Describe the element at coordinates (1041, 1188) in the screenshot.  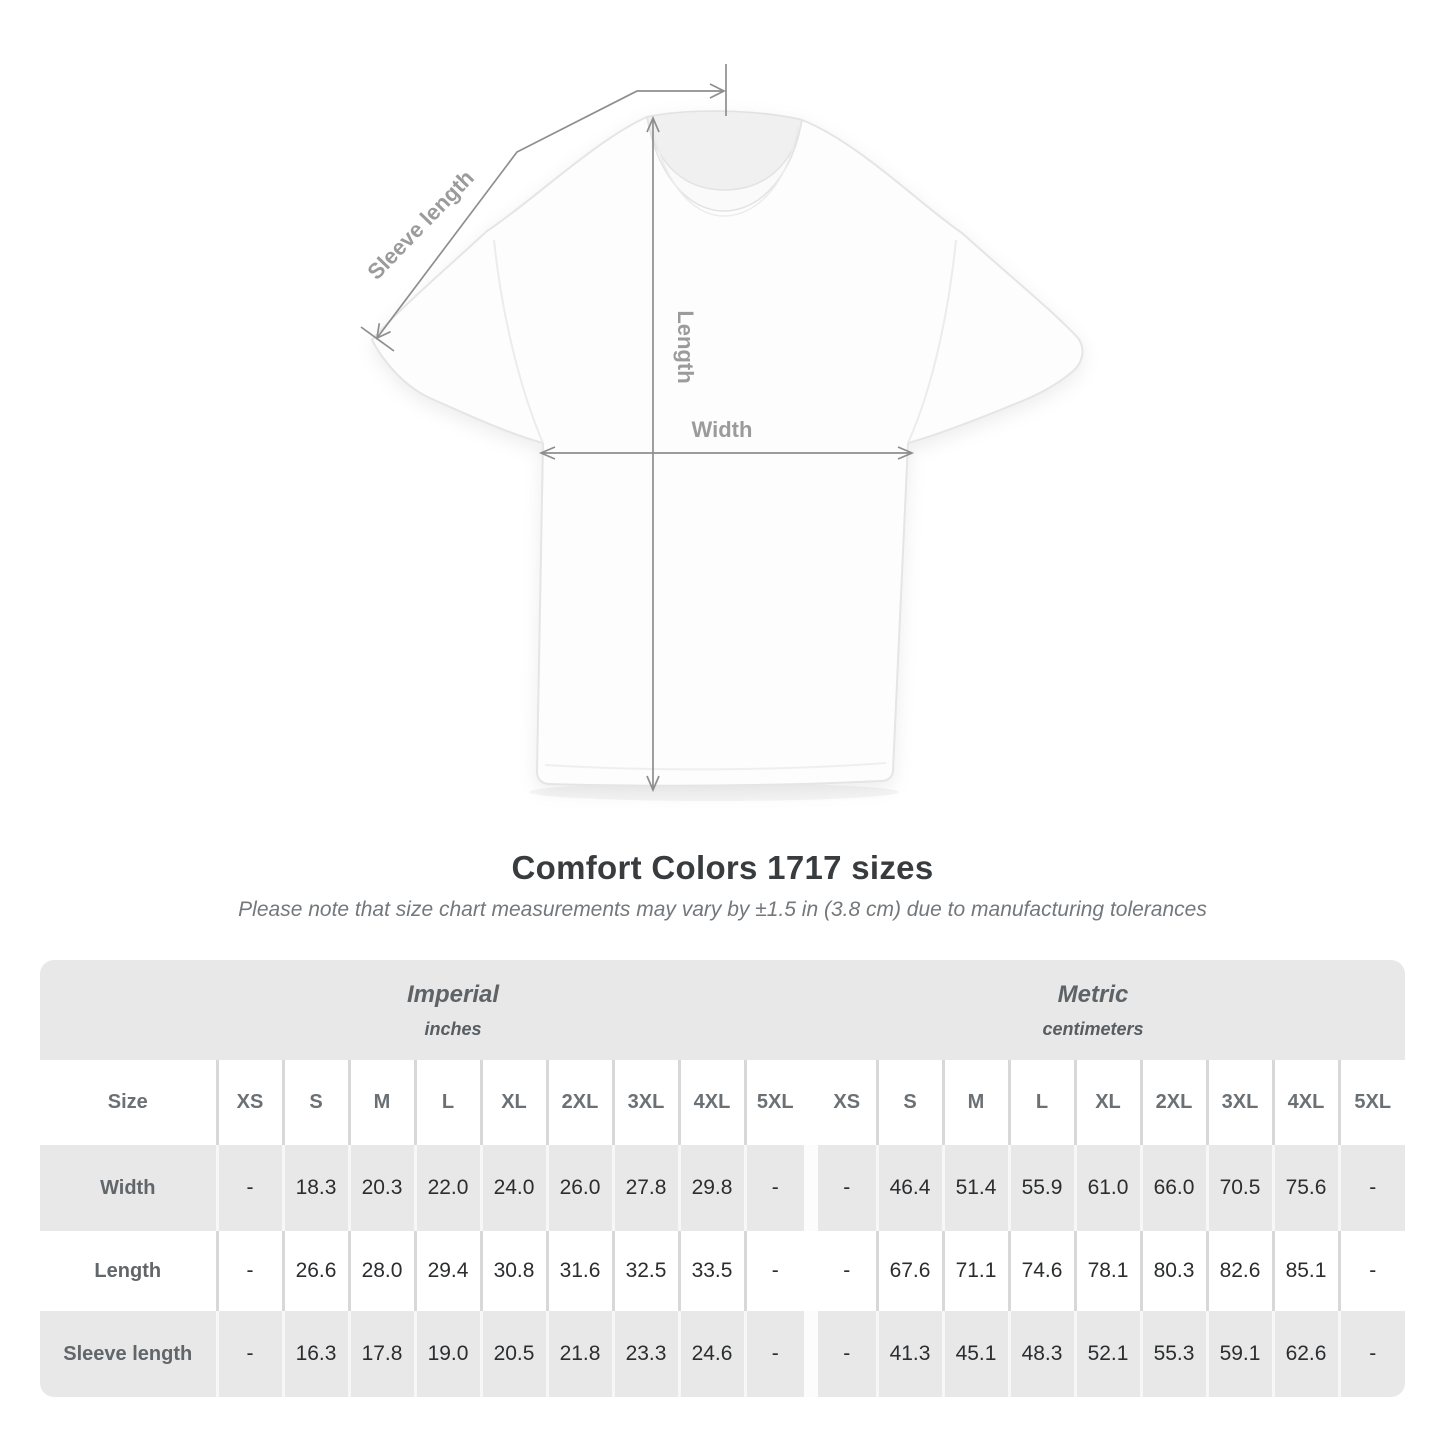
I see `measurement-cell: 55.9` at that location.